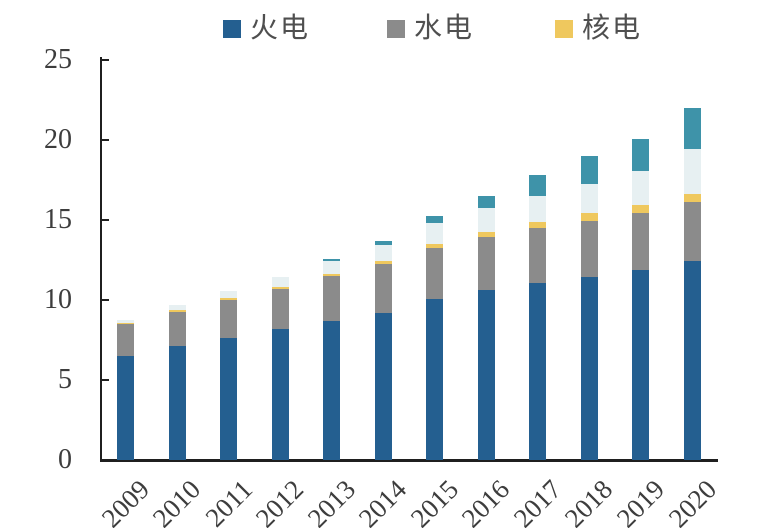 This screenshot has width=760, height=528. What do you see at coordinates (380, 26) in the screenshot?
I see `legend: 火电 水电 核电` at bounding box center [380, 26].